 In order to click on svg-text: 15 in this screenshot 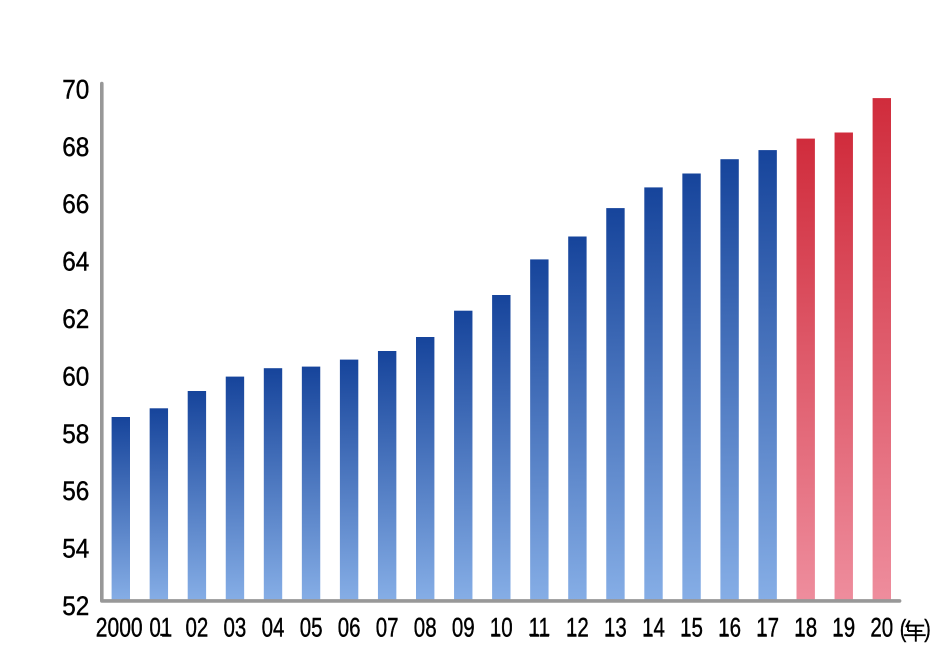, I will do `click(691, 628)`.